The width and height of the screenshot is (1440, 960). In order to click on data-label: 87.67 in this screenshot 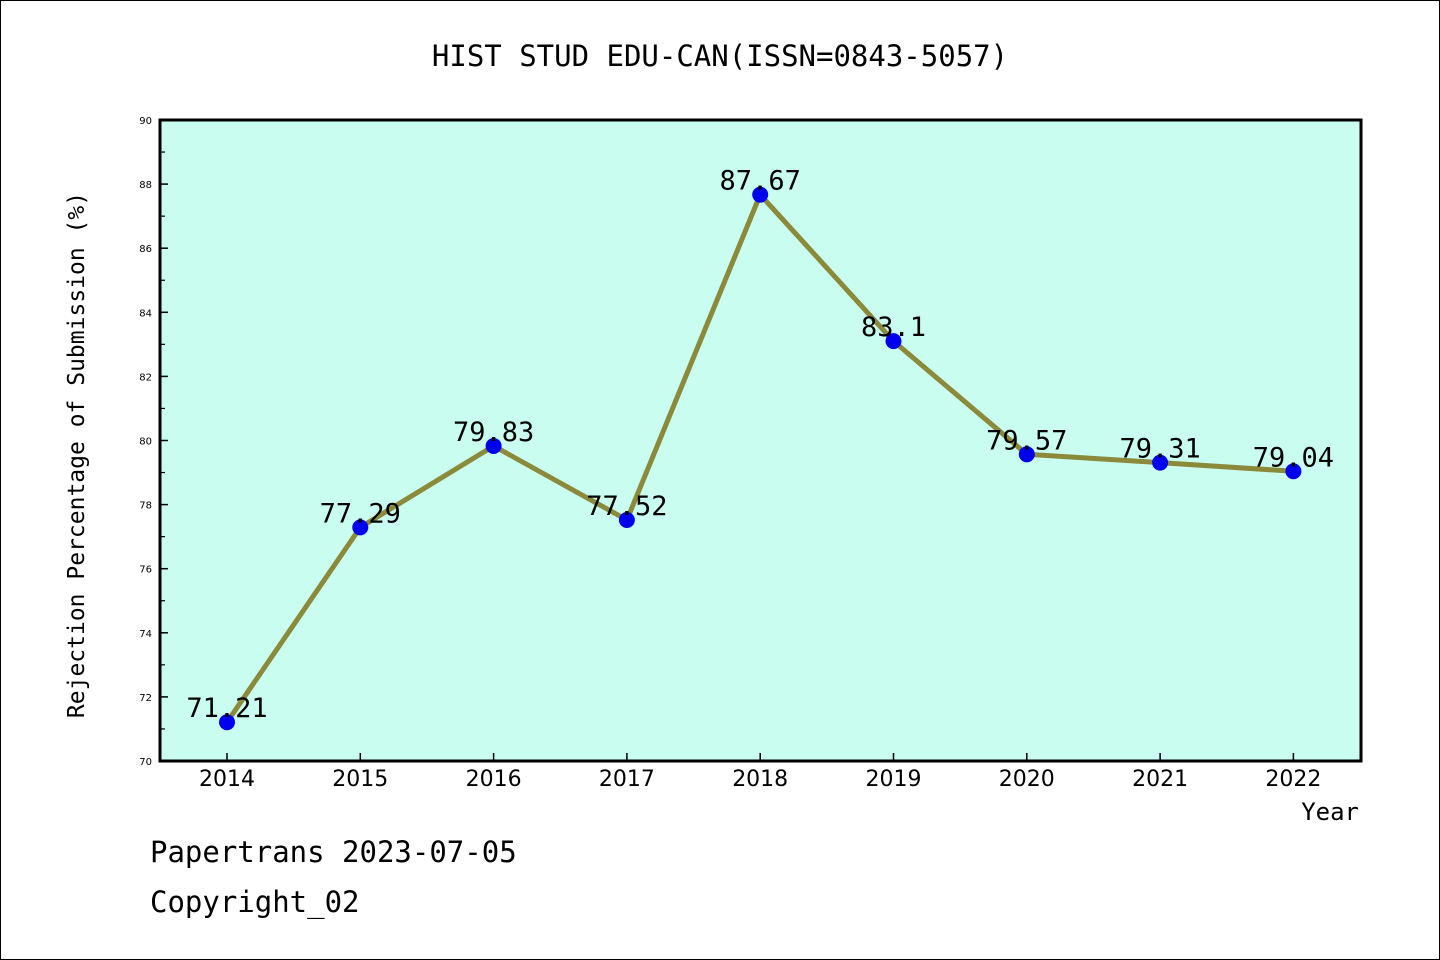, I will do `click(760, 181)`.